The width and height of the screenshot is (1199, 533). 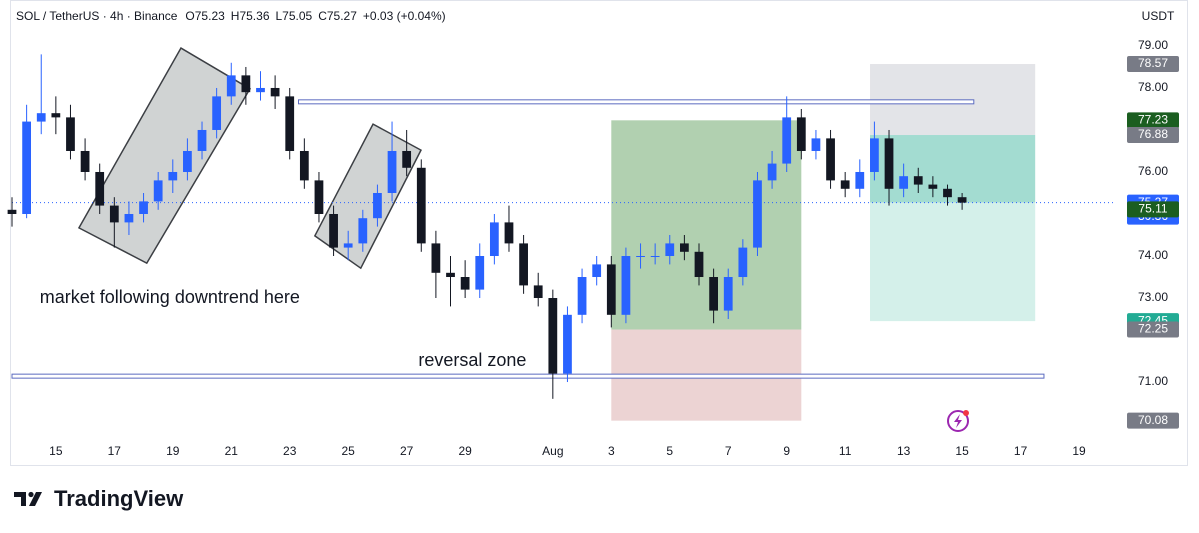 I want to click on price-badge-label: 76.88, so click(x=1153, y=134).